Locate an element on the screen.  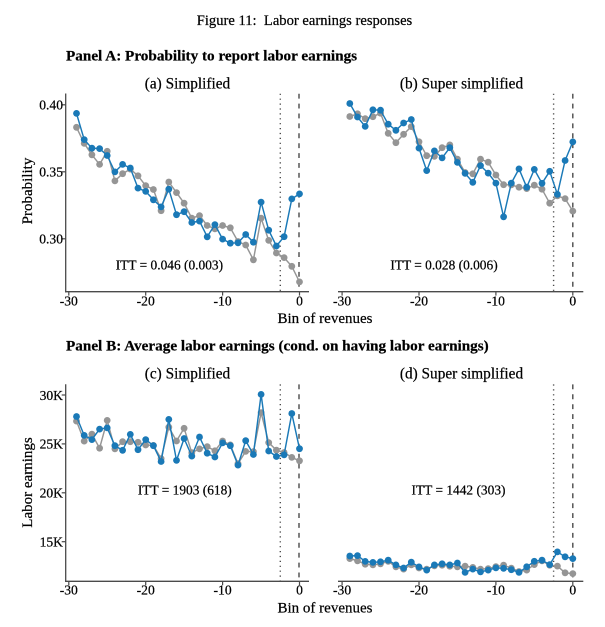
svg-text: ITT = 0.046 (0.003) is located at coordinates (169, 264).